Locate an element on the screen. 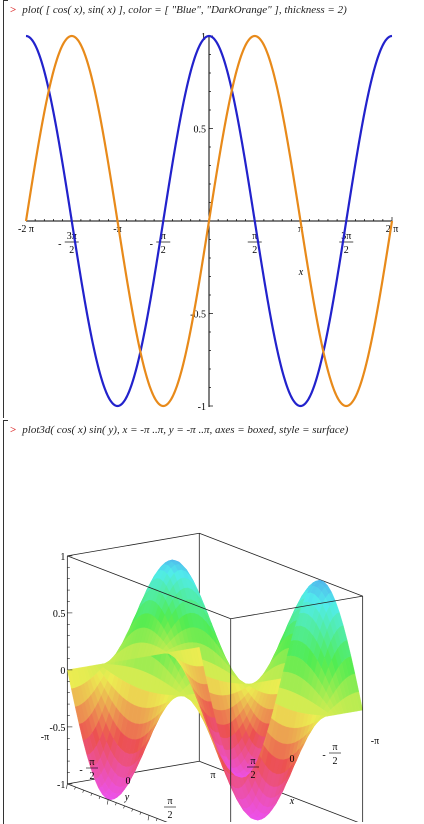  z-tick-label: -1 is located at coordinates (61, 785).